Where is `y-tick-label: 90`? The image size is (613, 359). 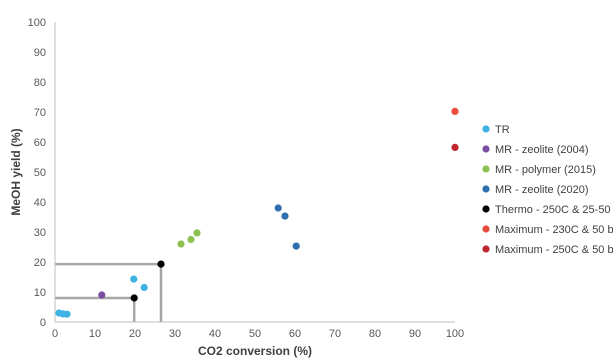
y-tick-label: 90 is located at coordinates (40, 53).